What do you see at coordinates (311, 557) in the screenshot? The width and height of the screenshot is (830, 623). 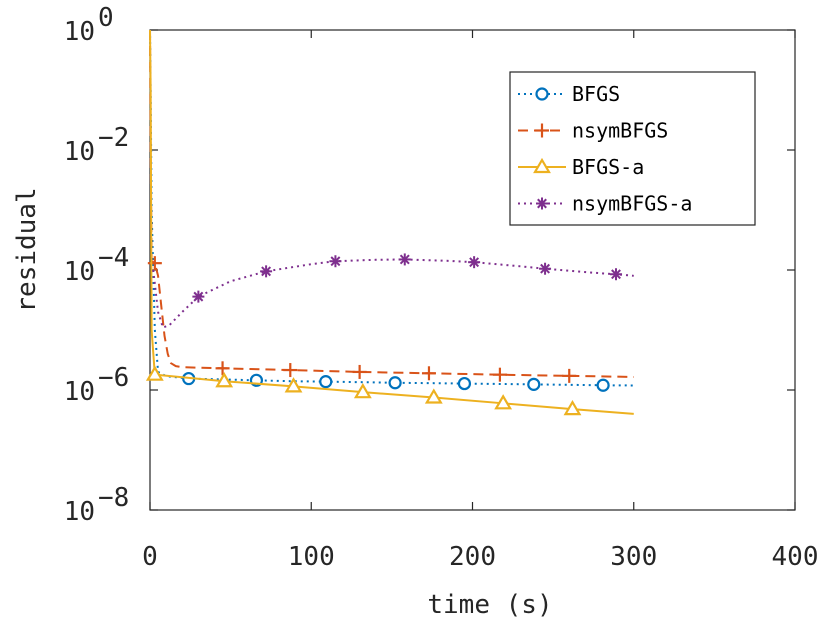 I see `x-tick-label: 100` at bounding box center [311, 557].